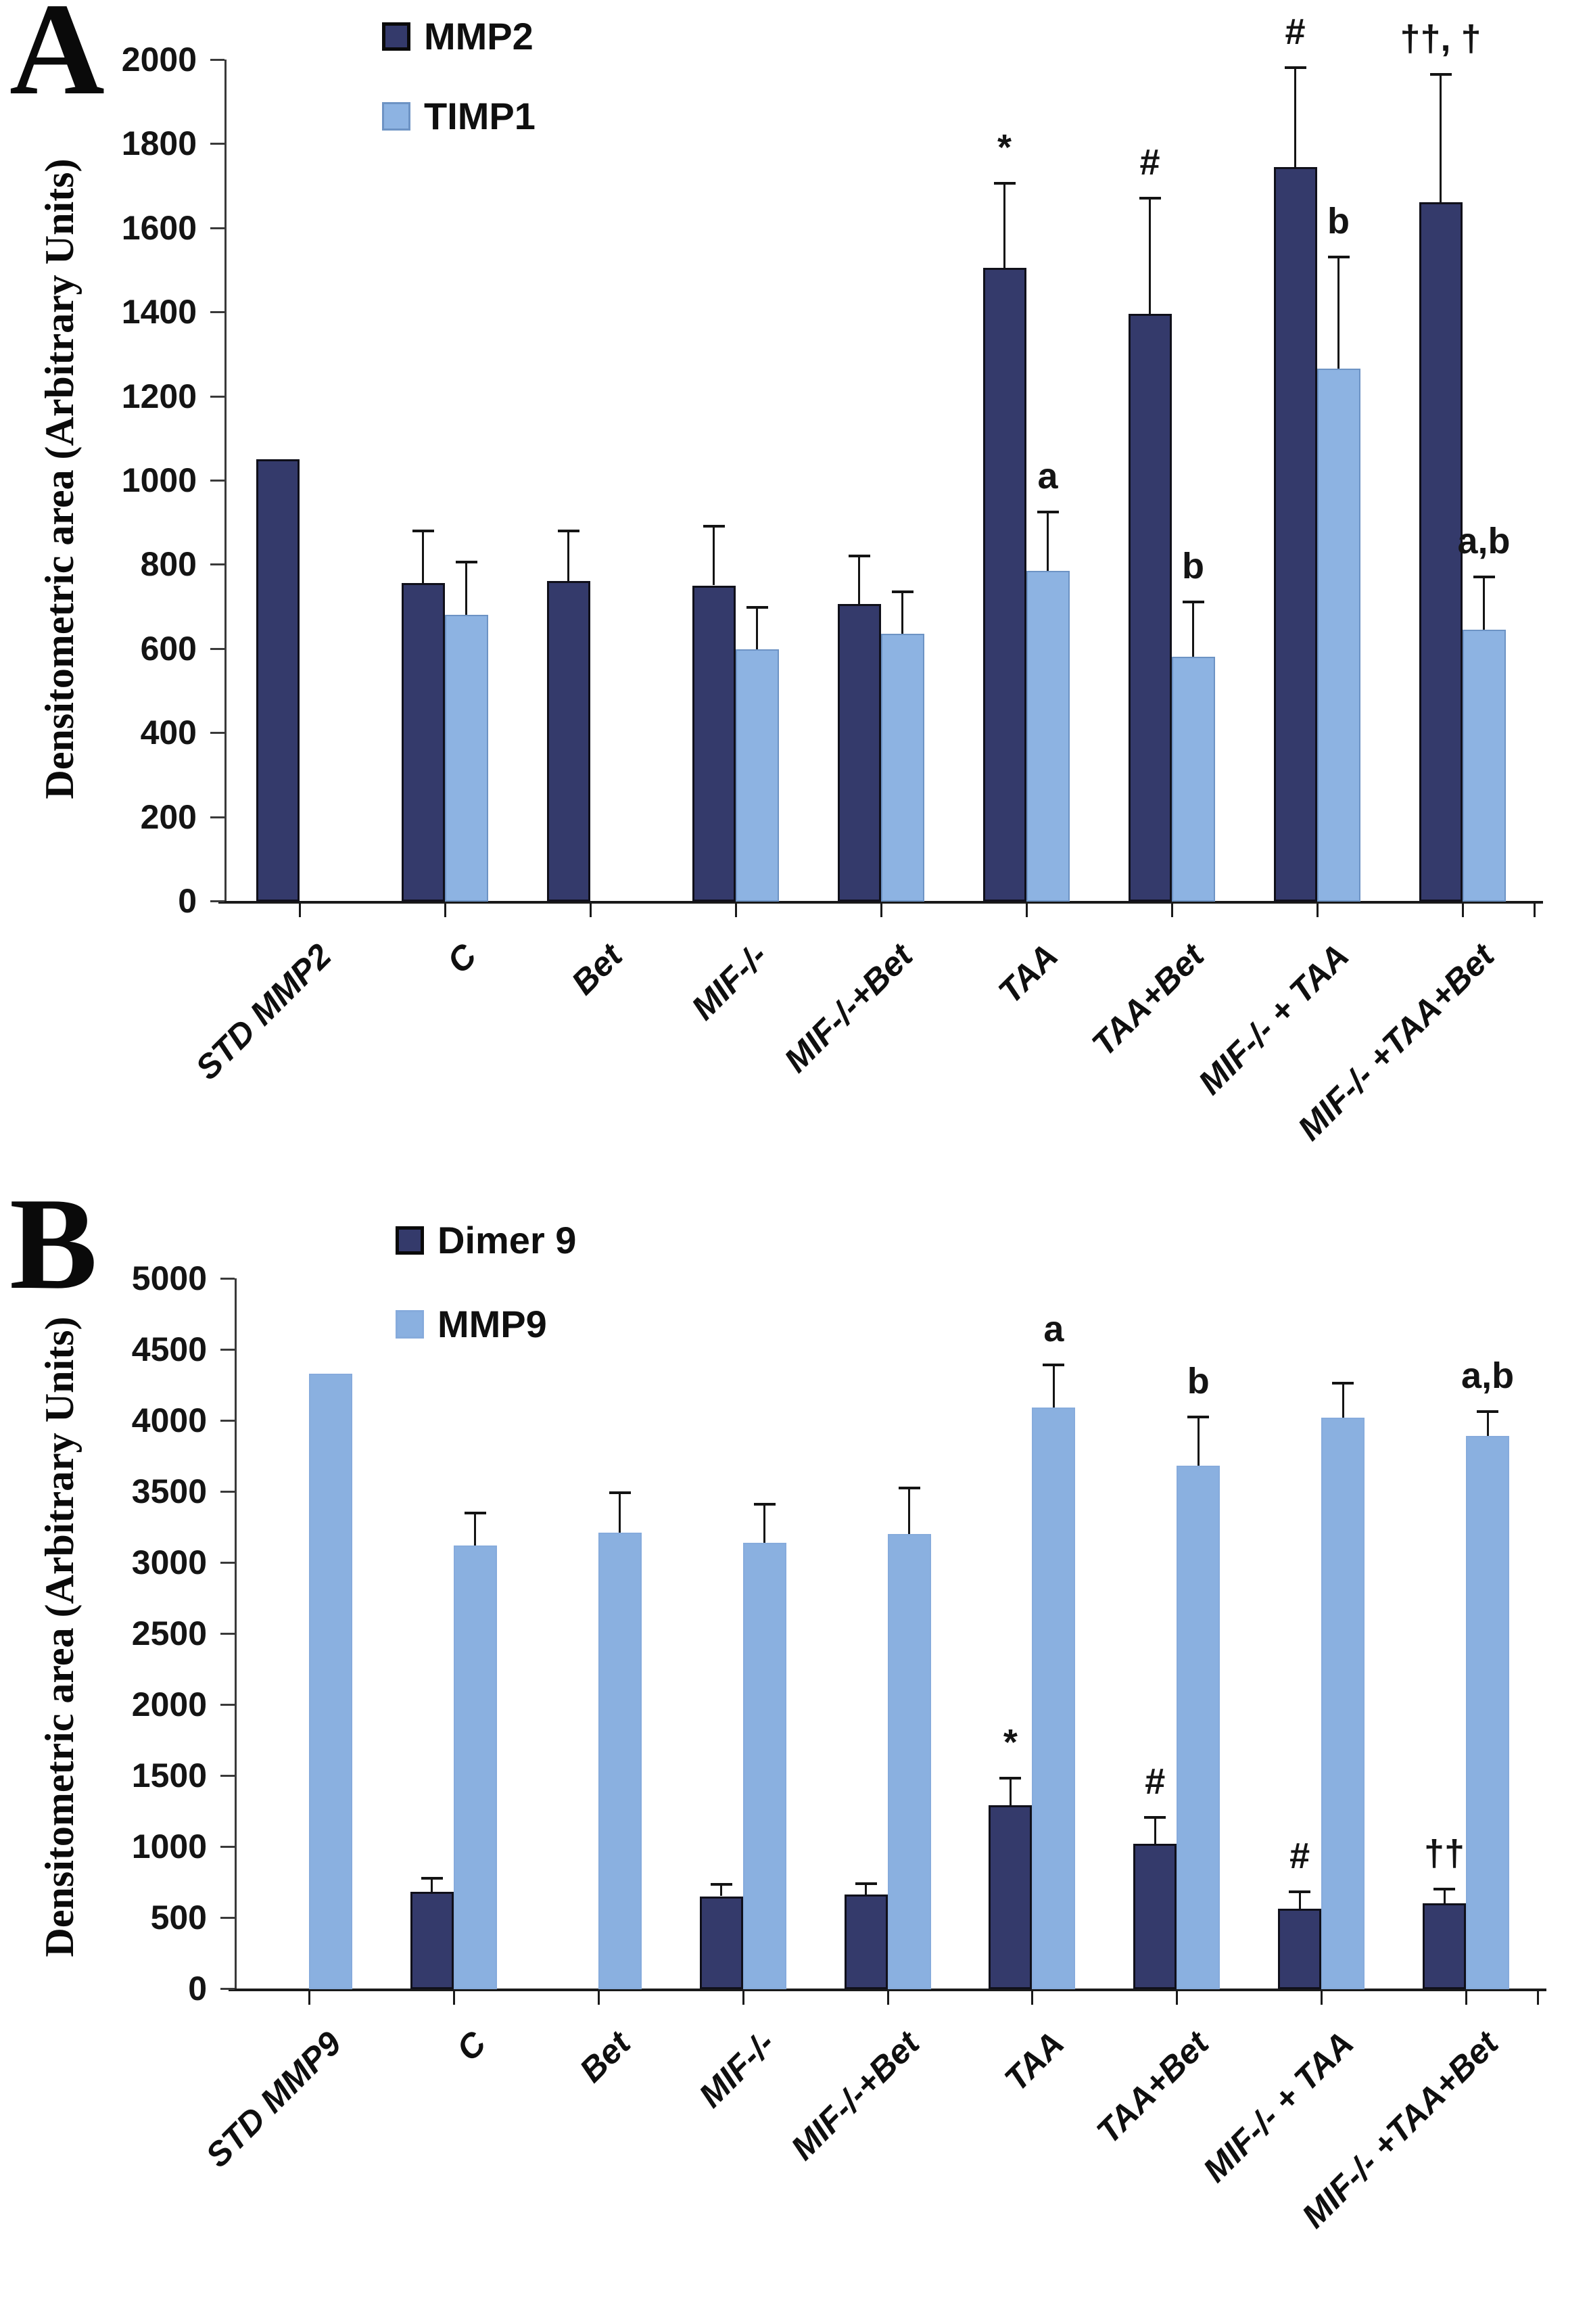  What do you see at coordinates (1440, 38) in the screenshot?
I see `bar-annotation: ††, †` at bounding box center [1440, 38].